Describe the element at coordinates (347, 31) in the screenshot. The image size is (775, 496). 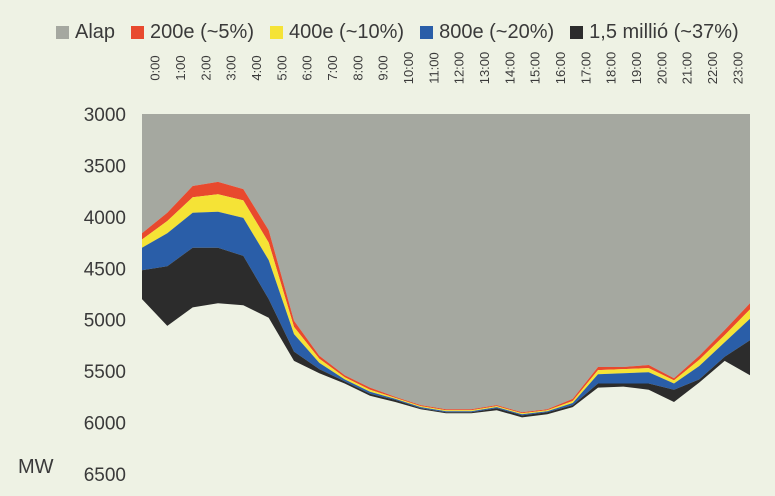
I see `legend-label-400e: 400e (~10%)` at that location.